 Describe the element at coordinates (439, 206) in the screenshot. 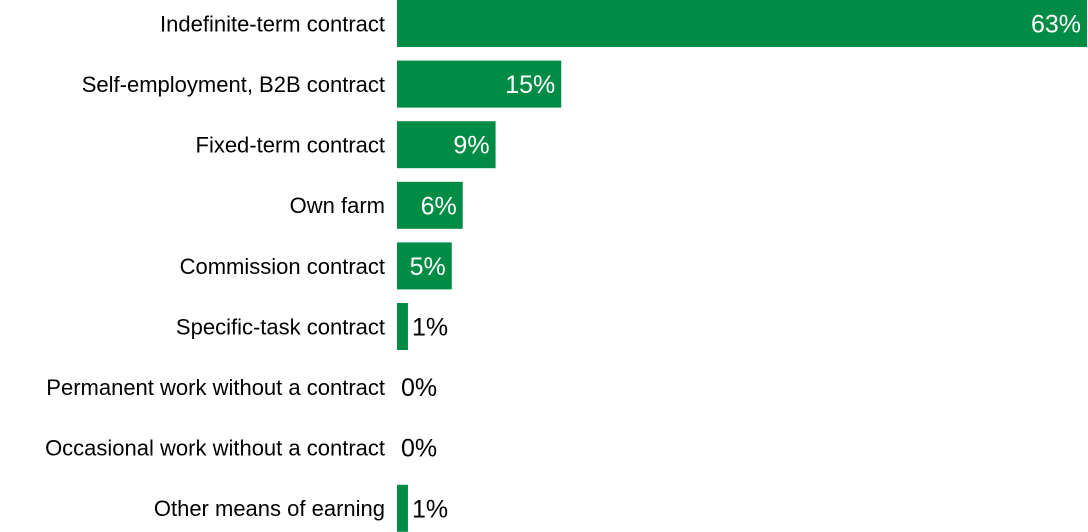

I see `value-label-own-farm: 6%` at that location.